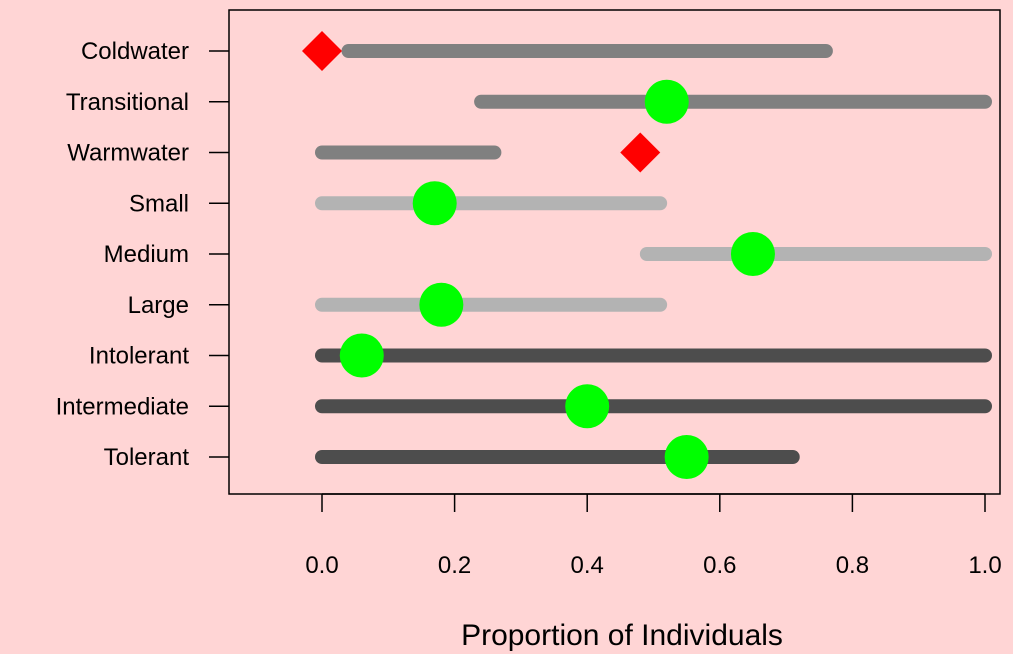  I want to click on y-label-intermediate: Intermediate, so click(122, 406).